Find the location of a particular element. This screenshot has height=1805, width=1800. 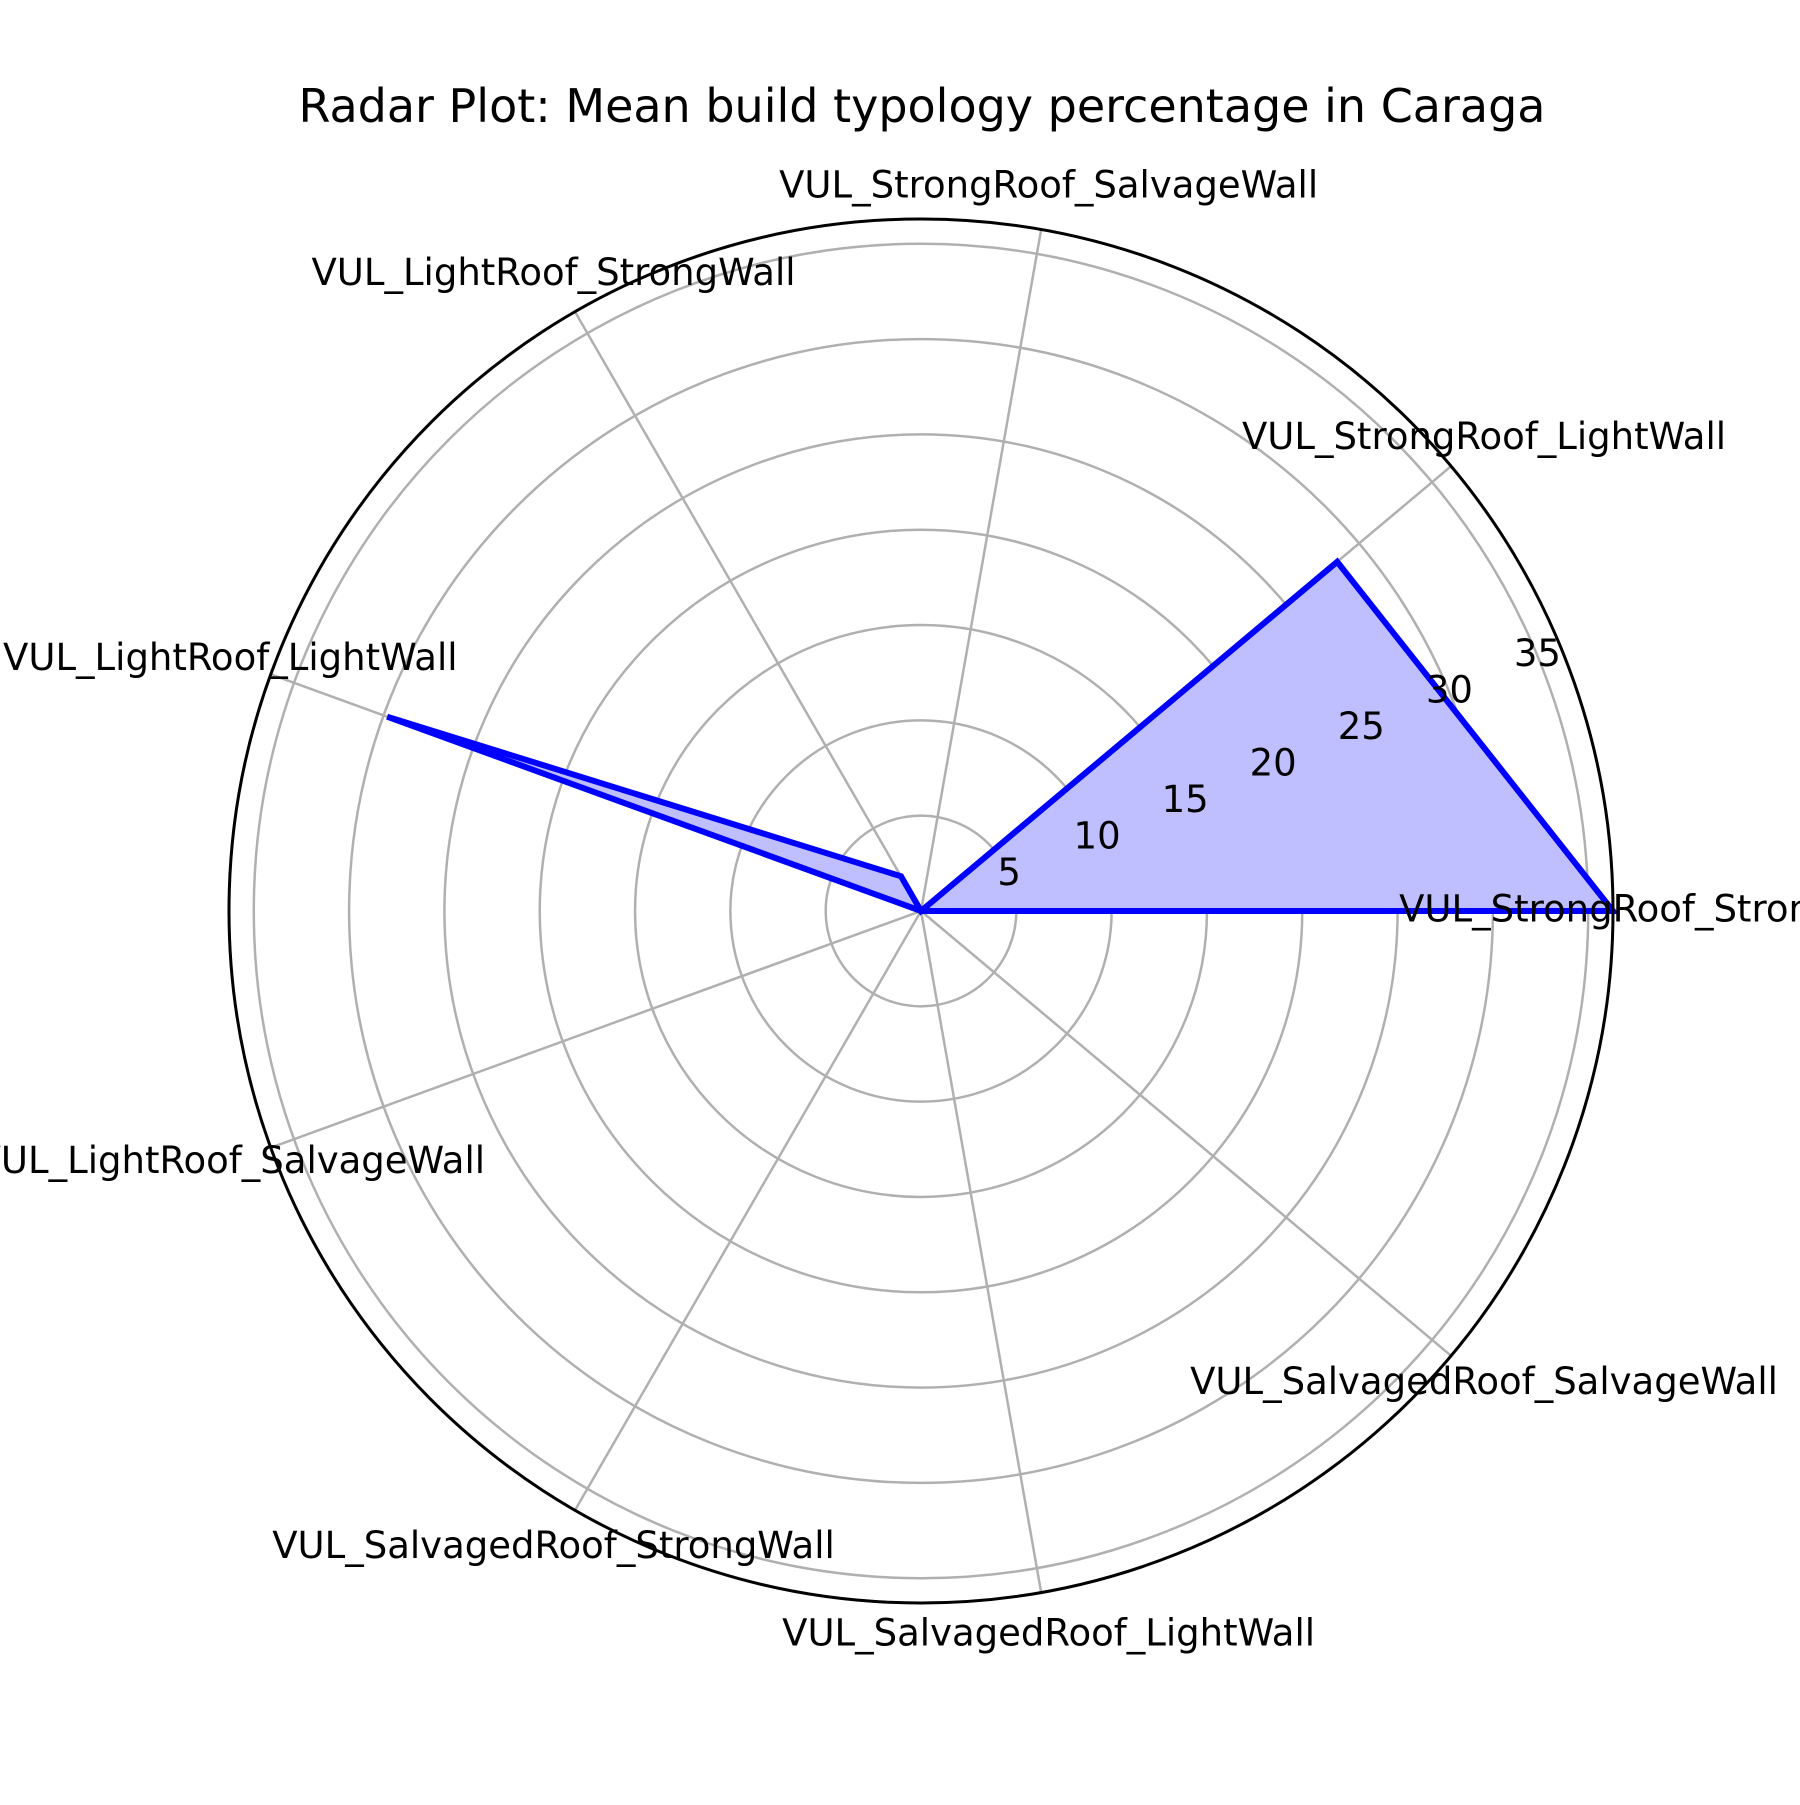

r-tick-label: 15 is located at coordinates (1185, 799).